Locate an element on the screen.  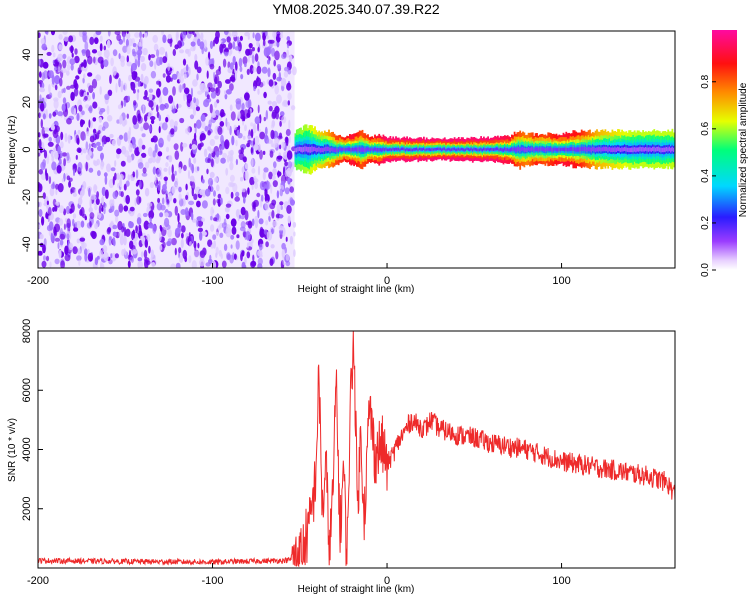
colorbar-tick-label: 0.6 is located at coordinates (705, 128).